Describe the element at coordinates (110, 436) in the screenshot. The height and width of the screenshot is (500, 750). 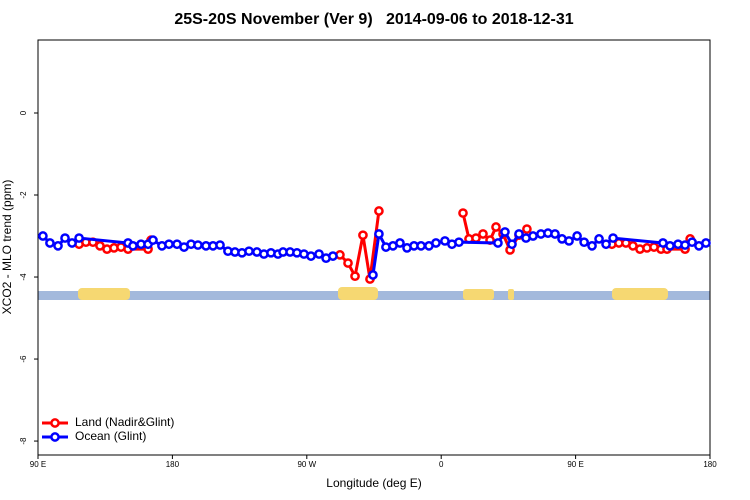
I see `legend-label: Ocean (Glint)` at that location.